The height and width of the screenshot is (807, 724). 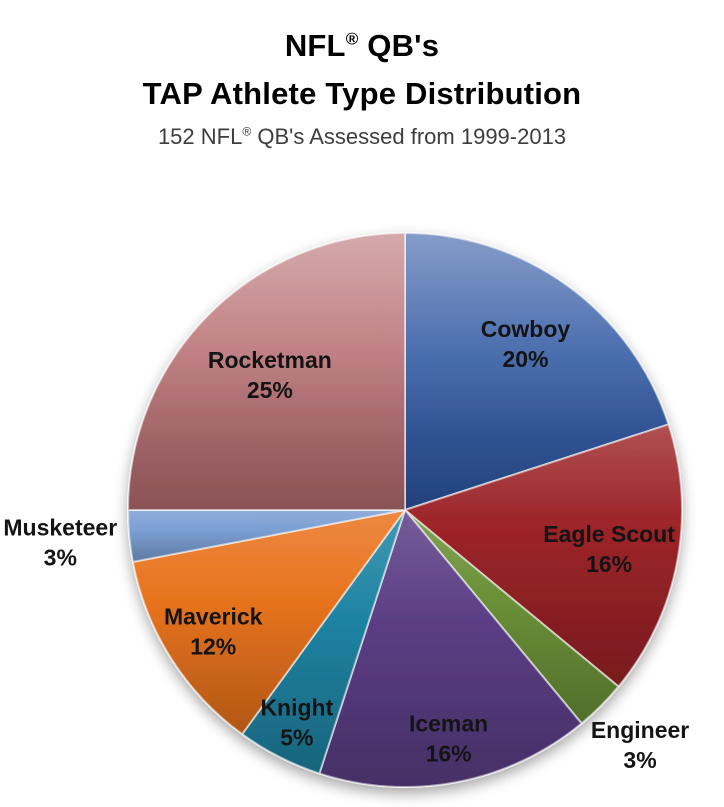 What do you see at coordinates (362, 93) in the screenshot?
I see `chart-title-line2: TAP Athlete Type Distribution` at bounding box center [362, 93].